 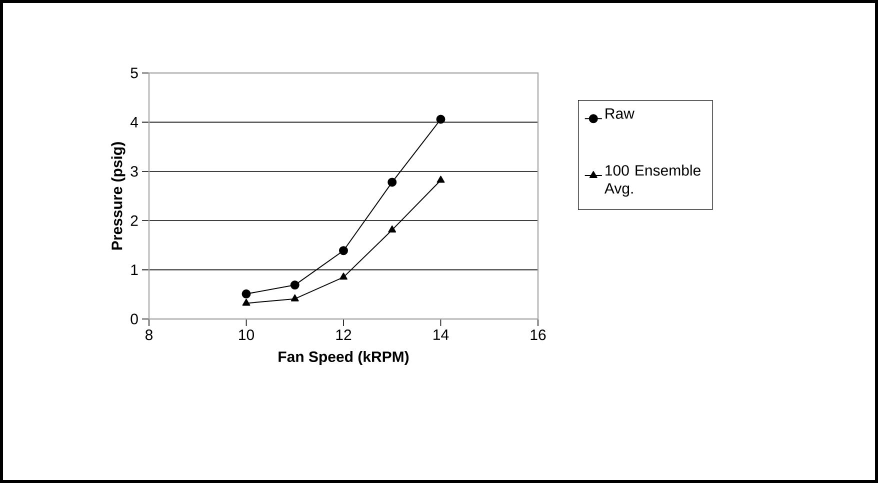 I want to click on y-tick-label: 0, so click(x=134, y=319).